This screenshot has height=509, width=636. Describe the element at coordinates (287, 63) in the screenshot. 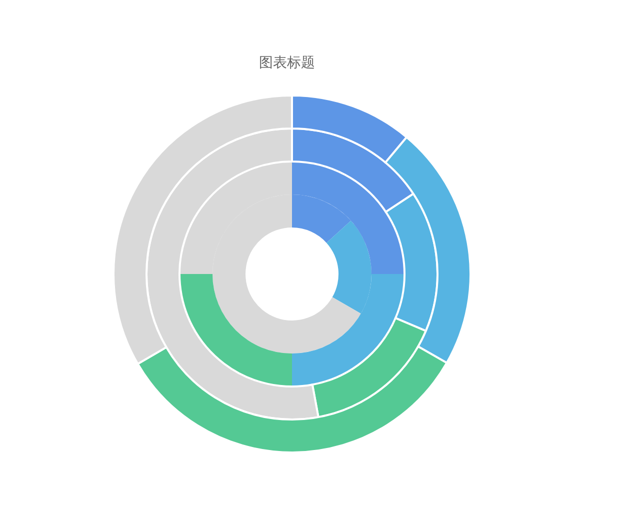

I see `chart-title: 图表标题` at that location.